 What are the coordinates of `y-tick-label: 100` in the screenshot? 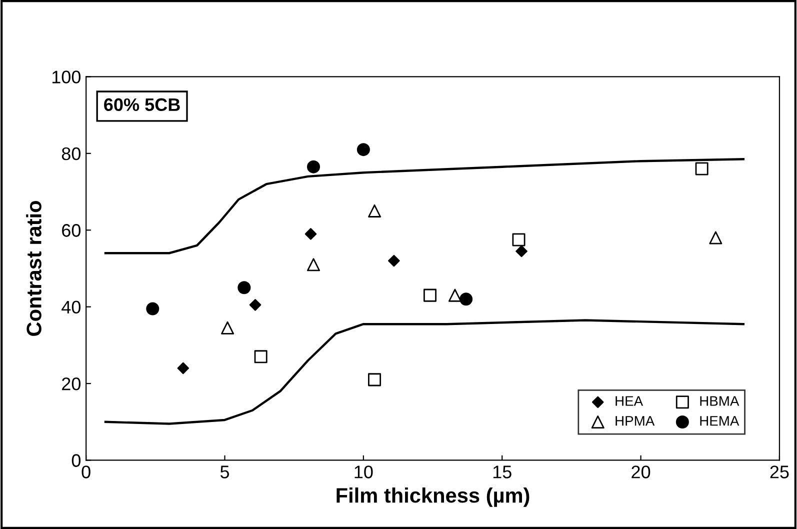 It's located at (66, 77).